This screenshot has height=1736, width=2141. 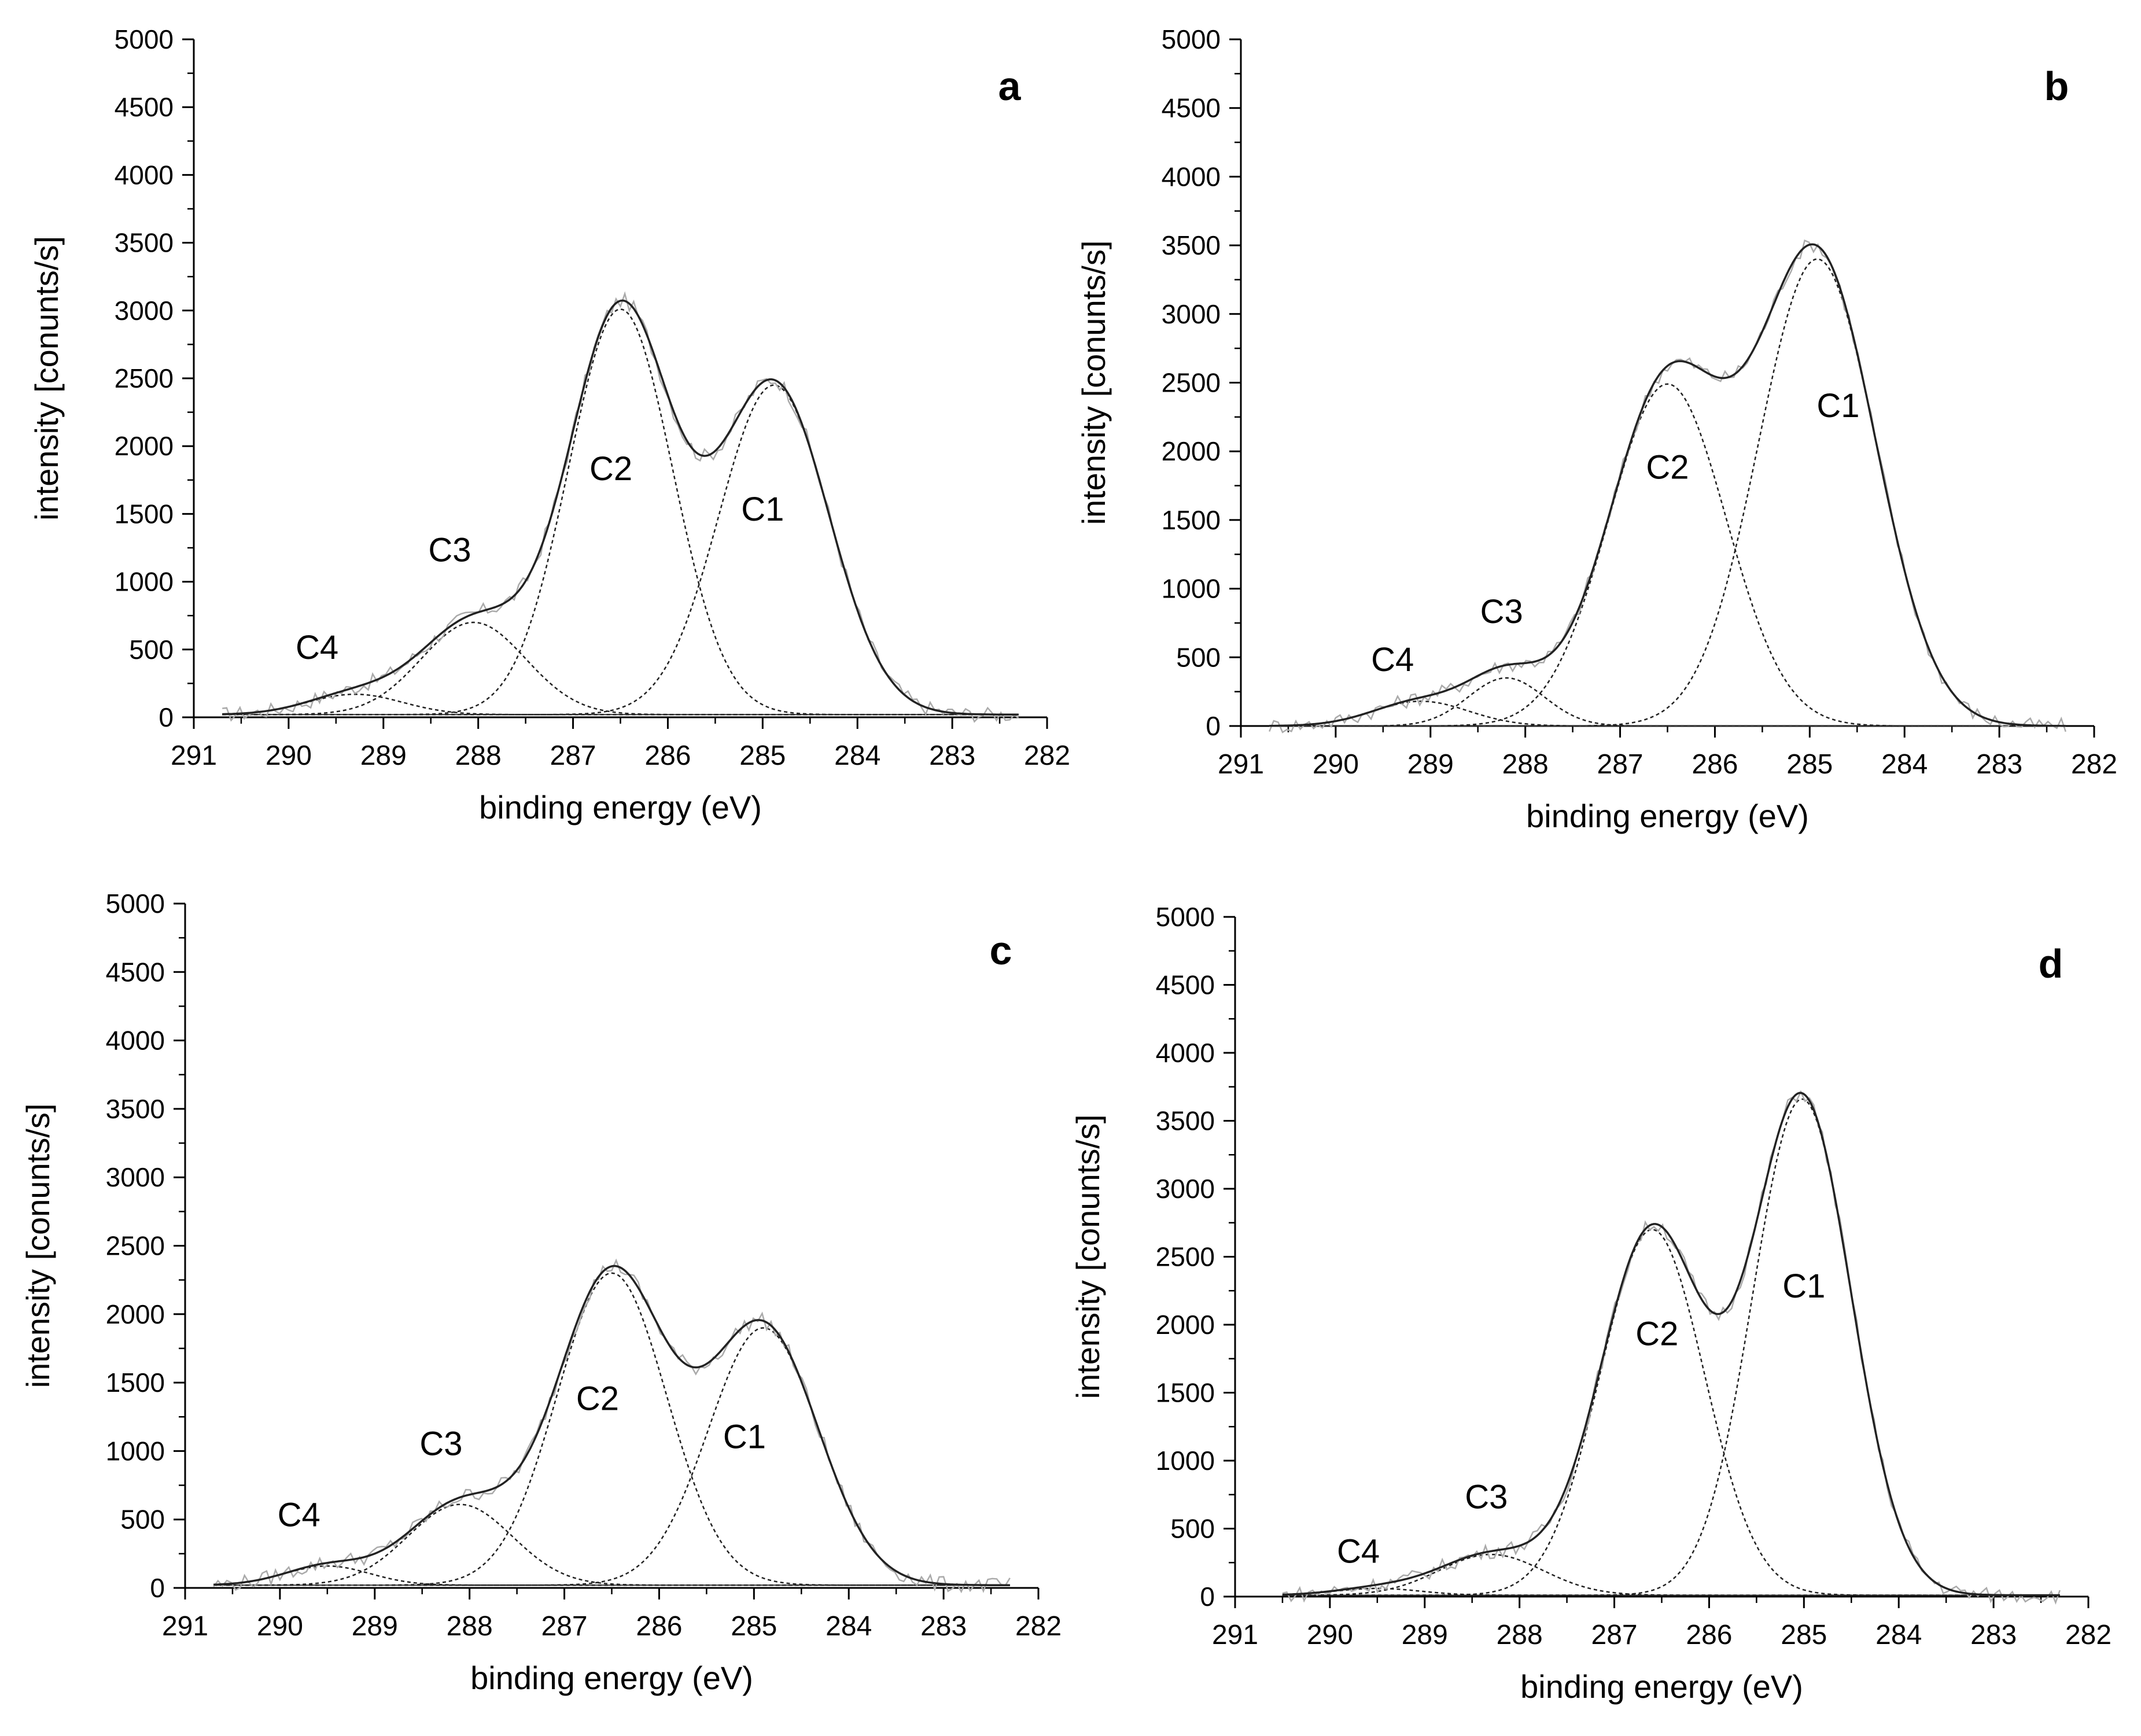 What do you see at coordinates (1010, 86) in the screenshot?
I see `panel-label: a` at bounding box center [1010, 86].